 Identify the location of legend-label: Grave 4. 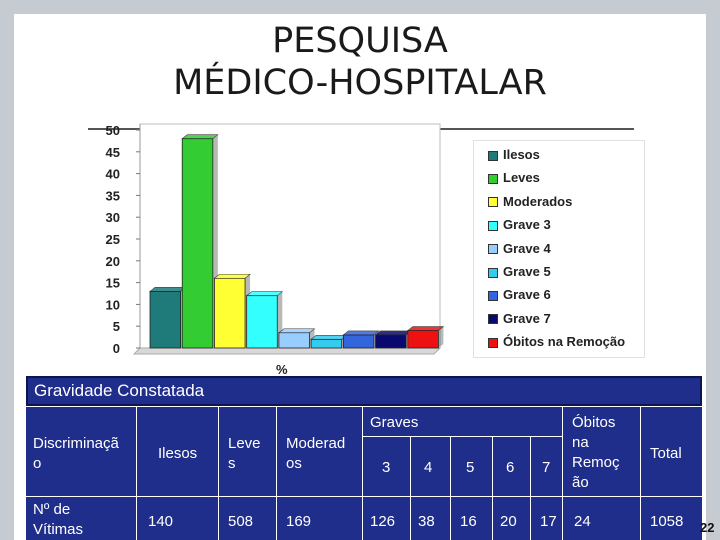
(527, 248).